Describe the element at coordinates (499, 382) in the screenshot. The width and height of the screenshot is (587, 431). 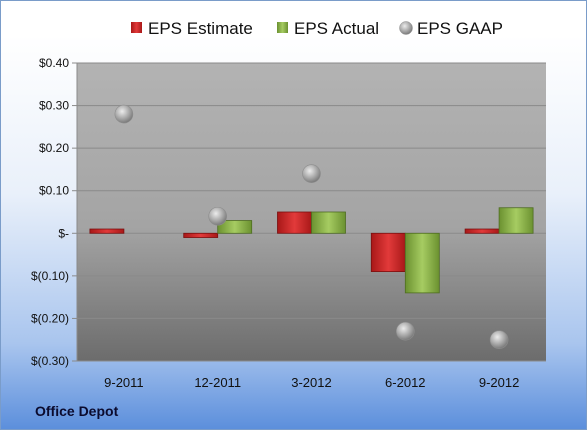
I see `x-category-label: 9-2012` at that location.